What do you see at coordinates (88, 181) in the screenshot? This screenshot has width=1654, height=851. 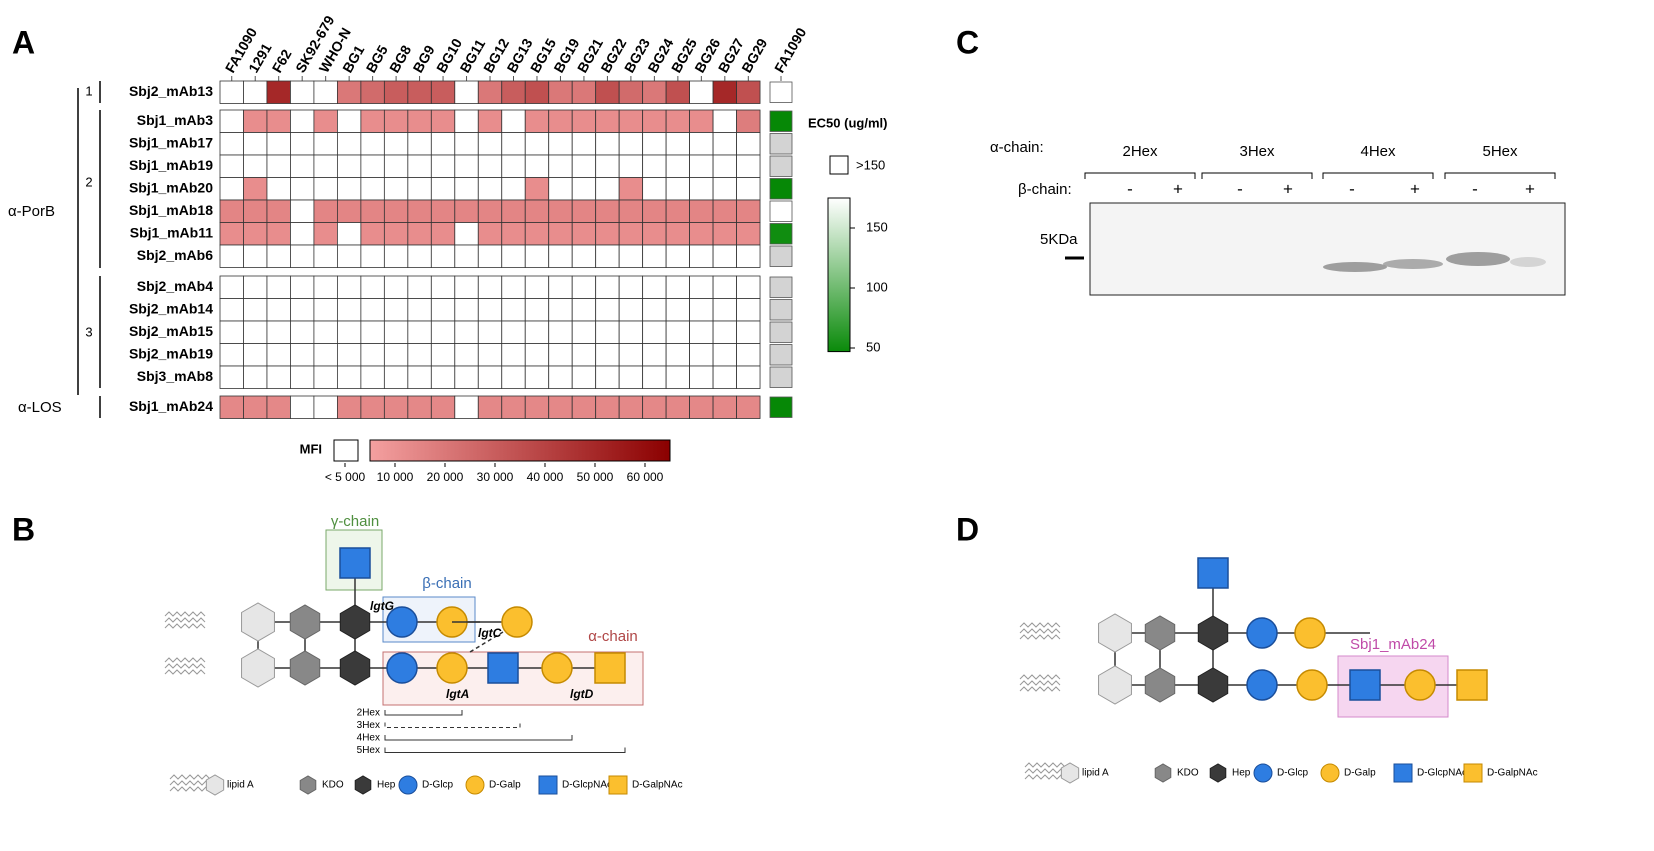 I see `group-label: 2` at bounding box center [88, 181].